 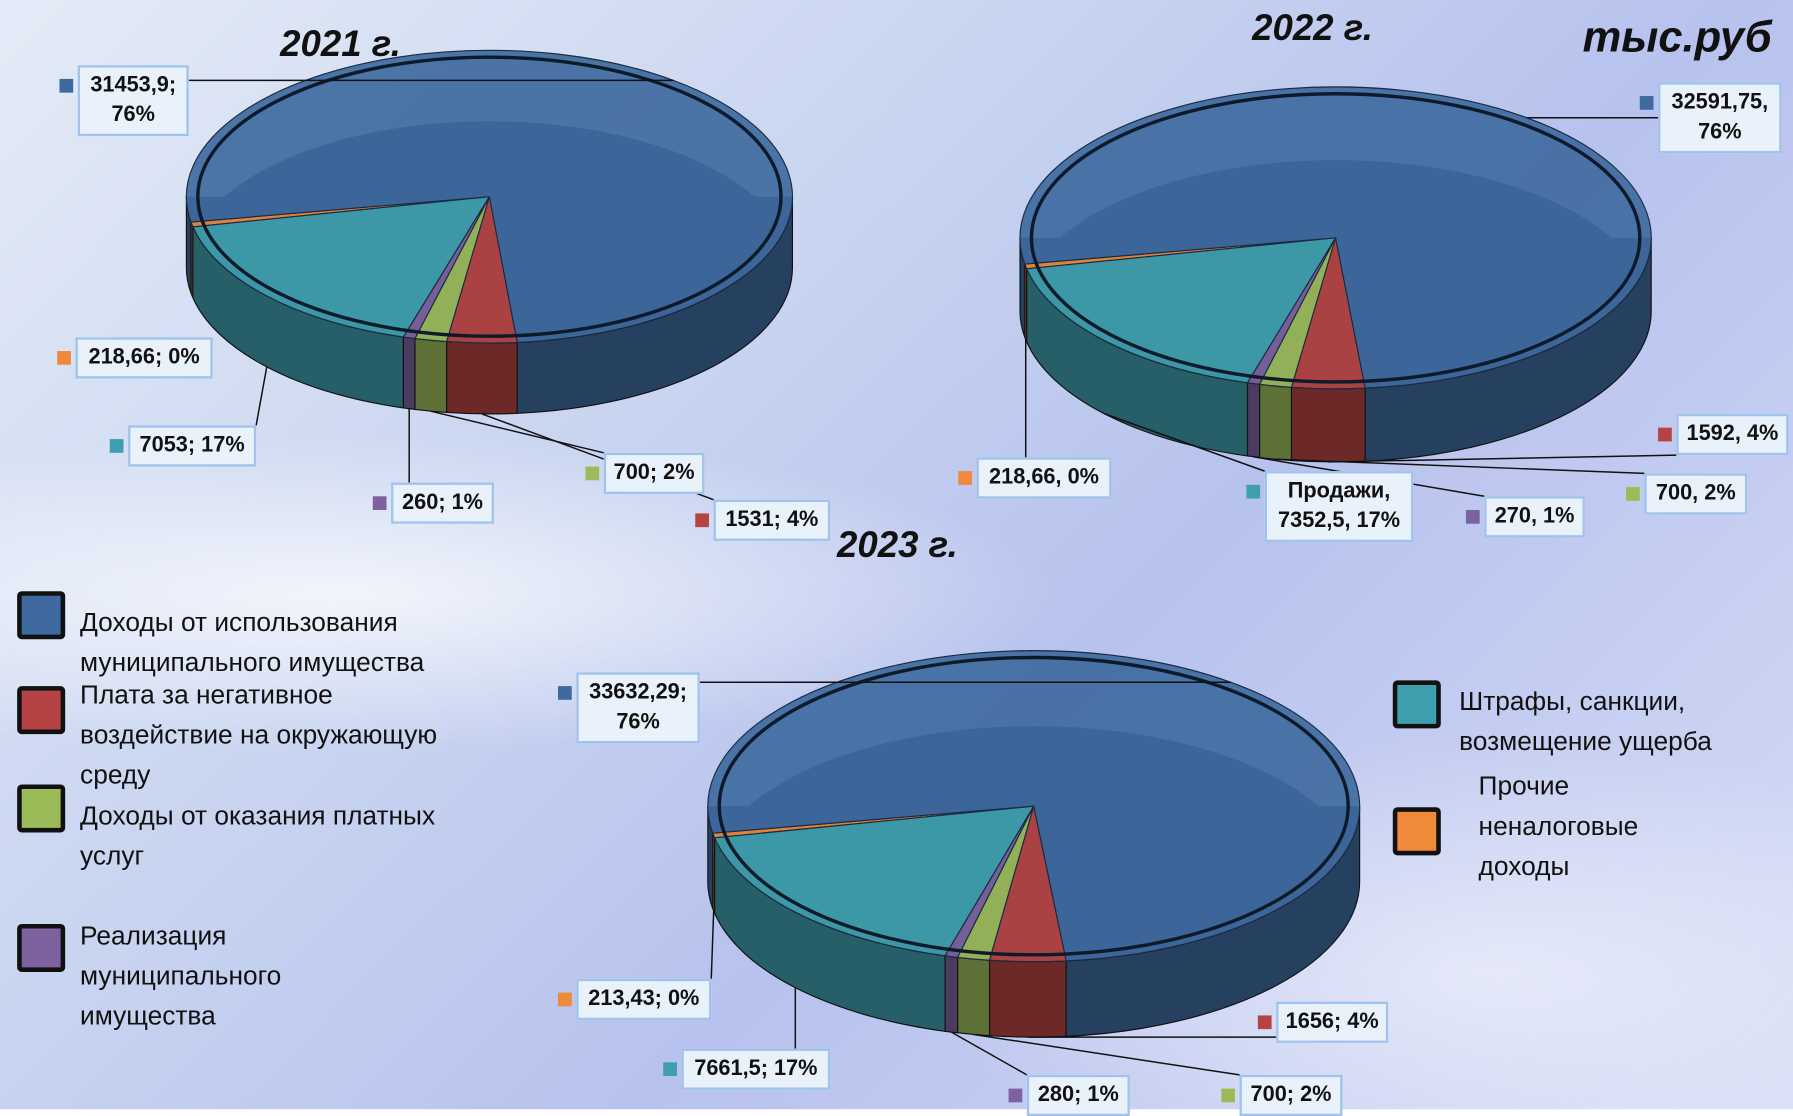 What do you see at coordinates (442, 503) in the screenshot?
I see `value-label: 260; 1%` at bounding box center [442, 503].